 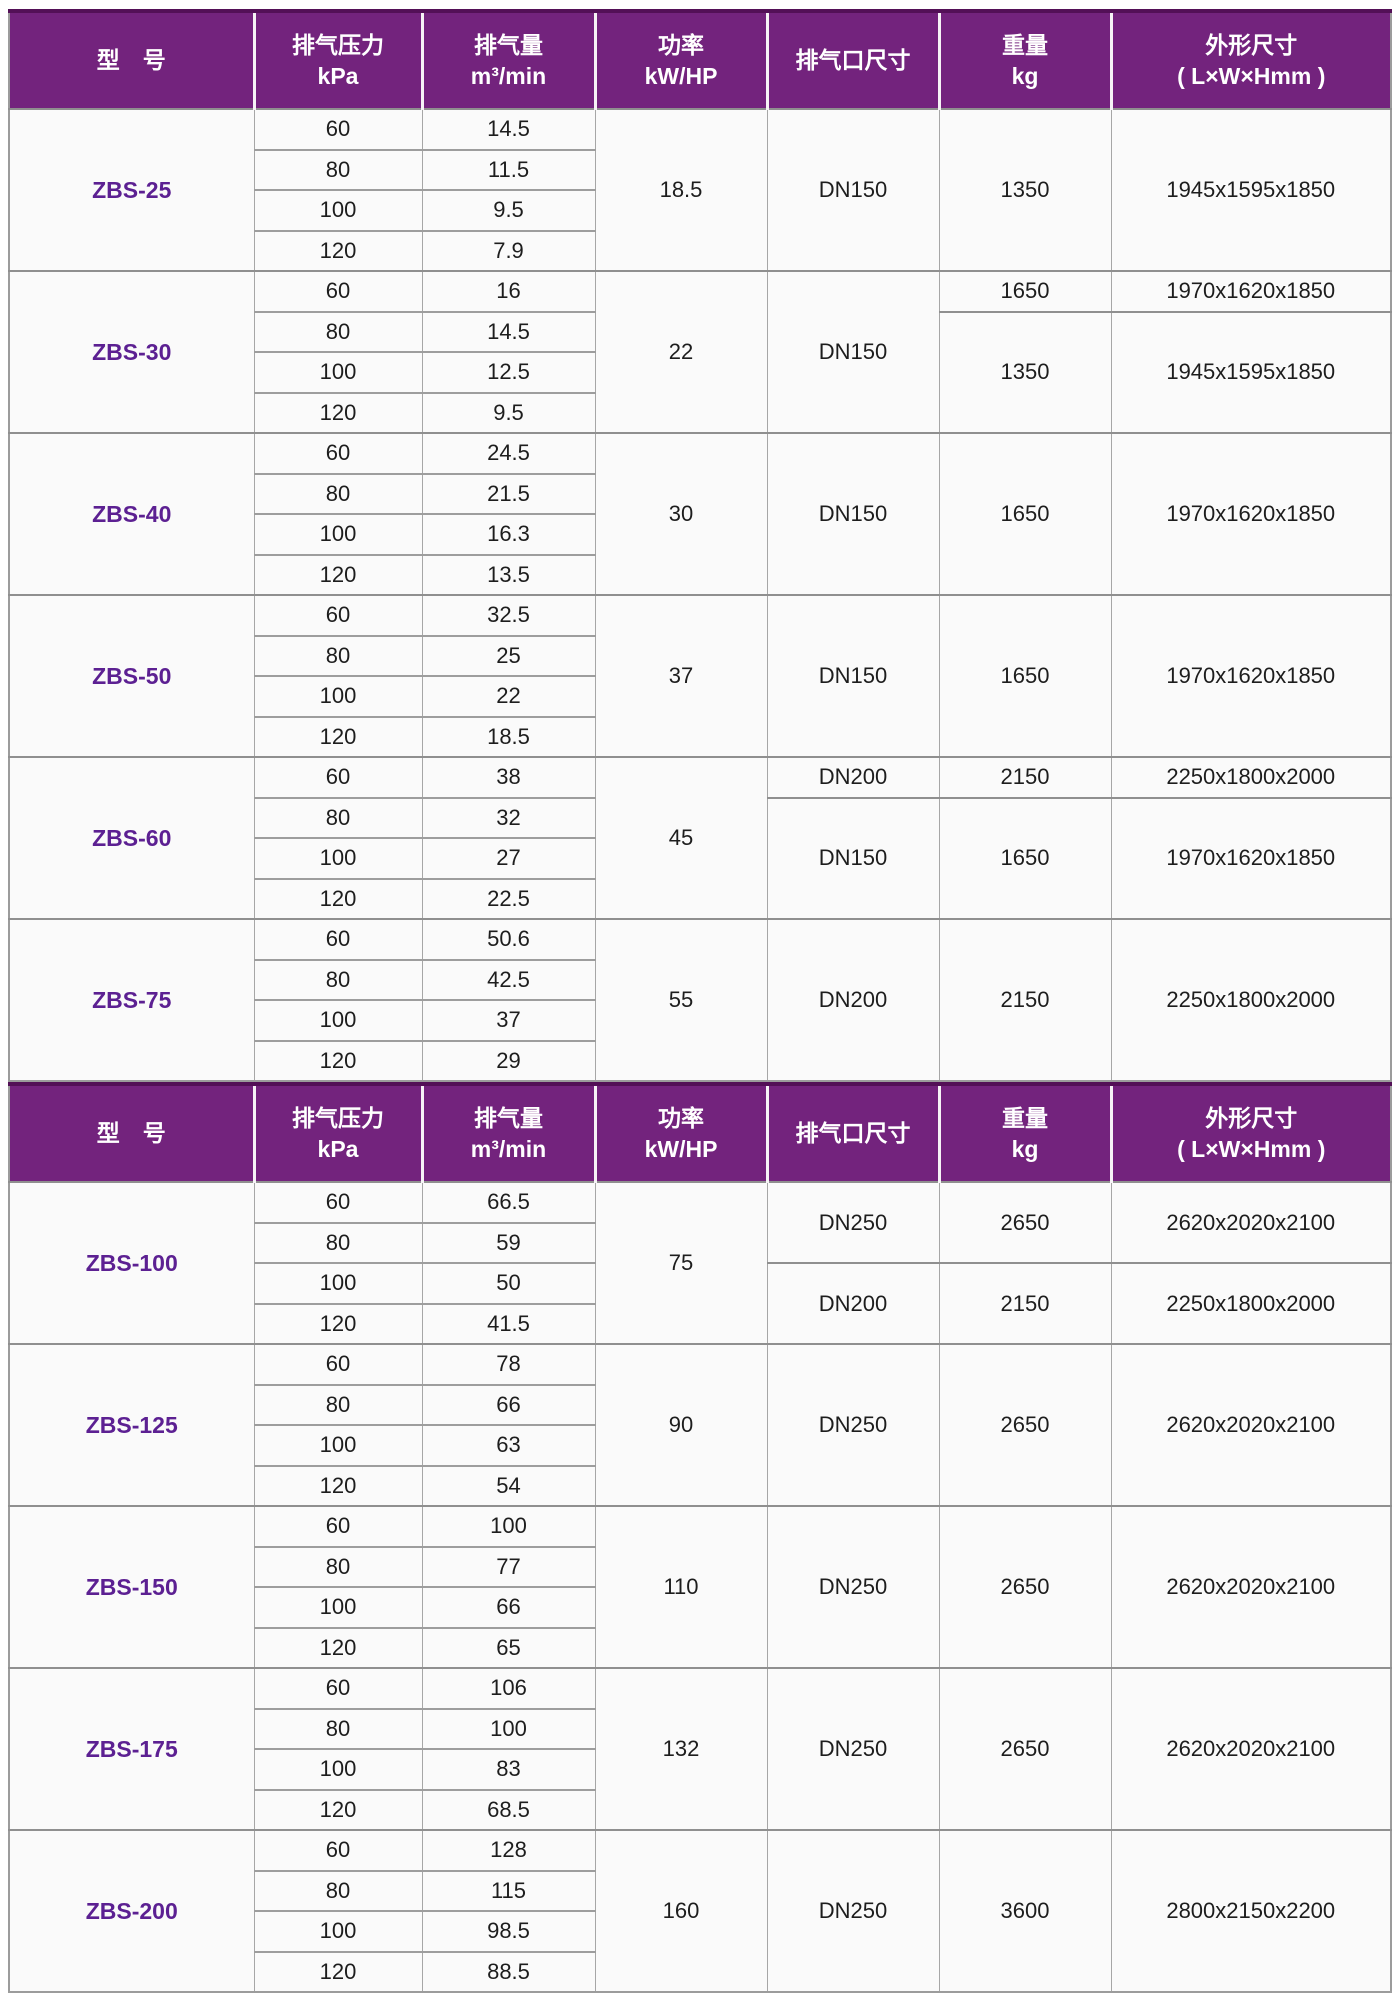 I want to click on flow-value: 32.5, so click(x=508, y=615).